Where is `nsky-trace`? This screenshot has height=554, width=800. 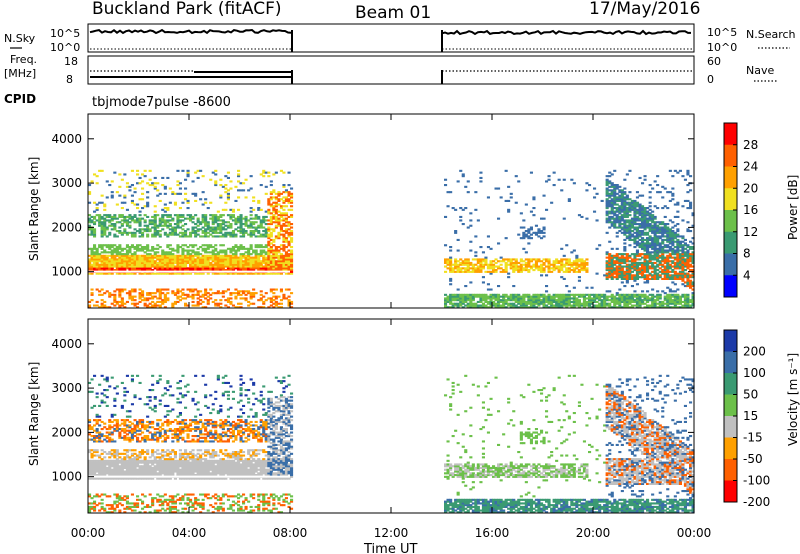
nsky-trace is located at coordinates (190, 31).